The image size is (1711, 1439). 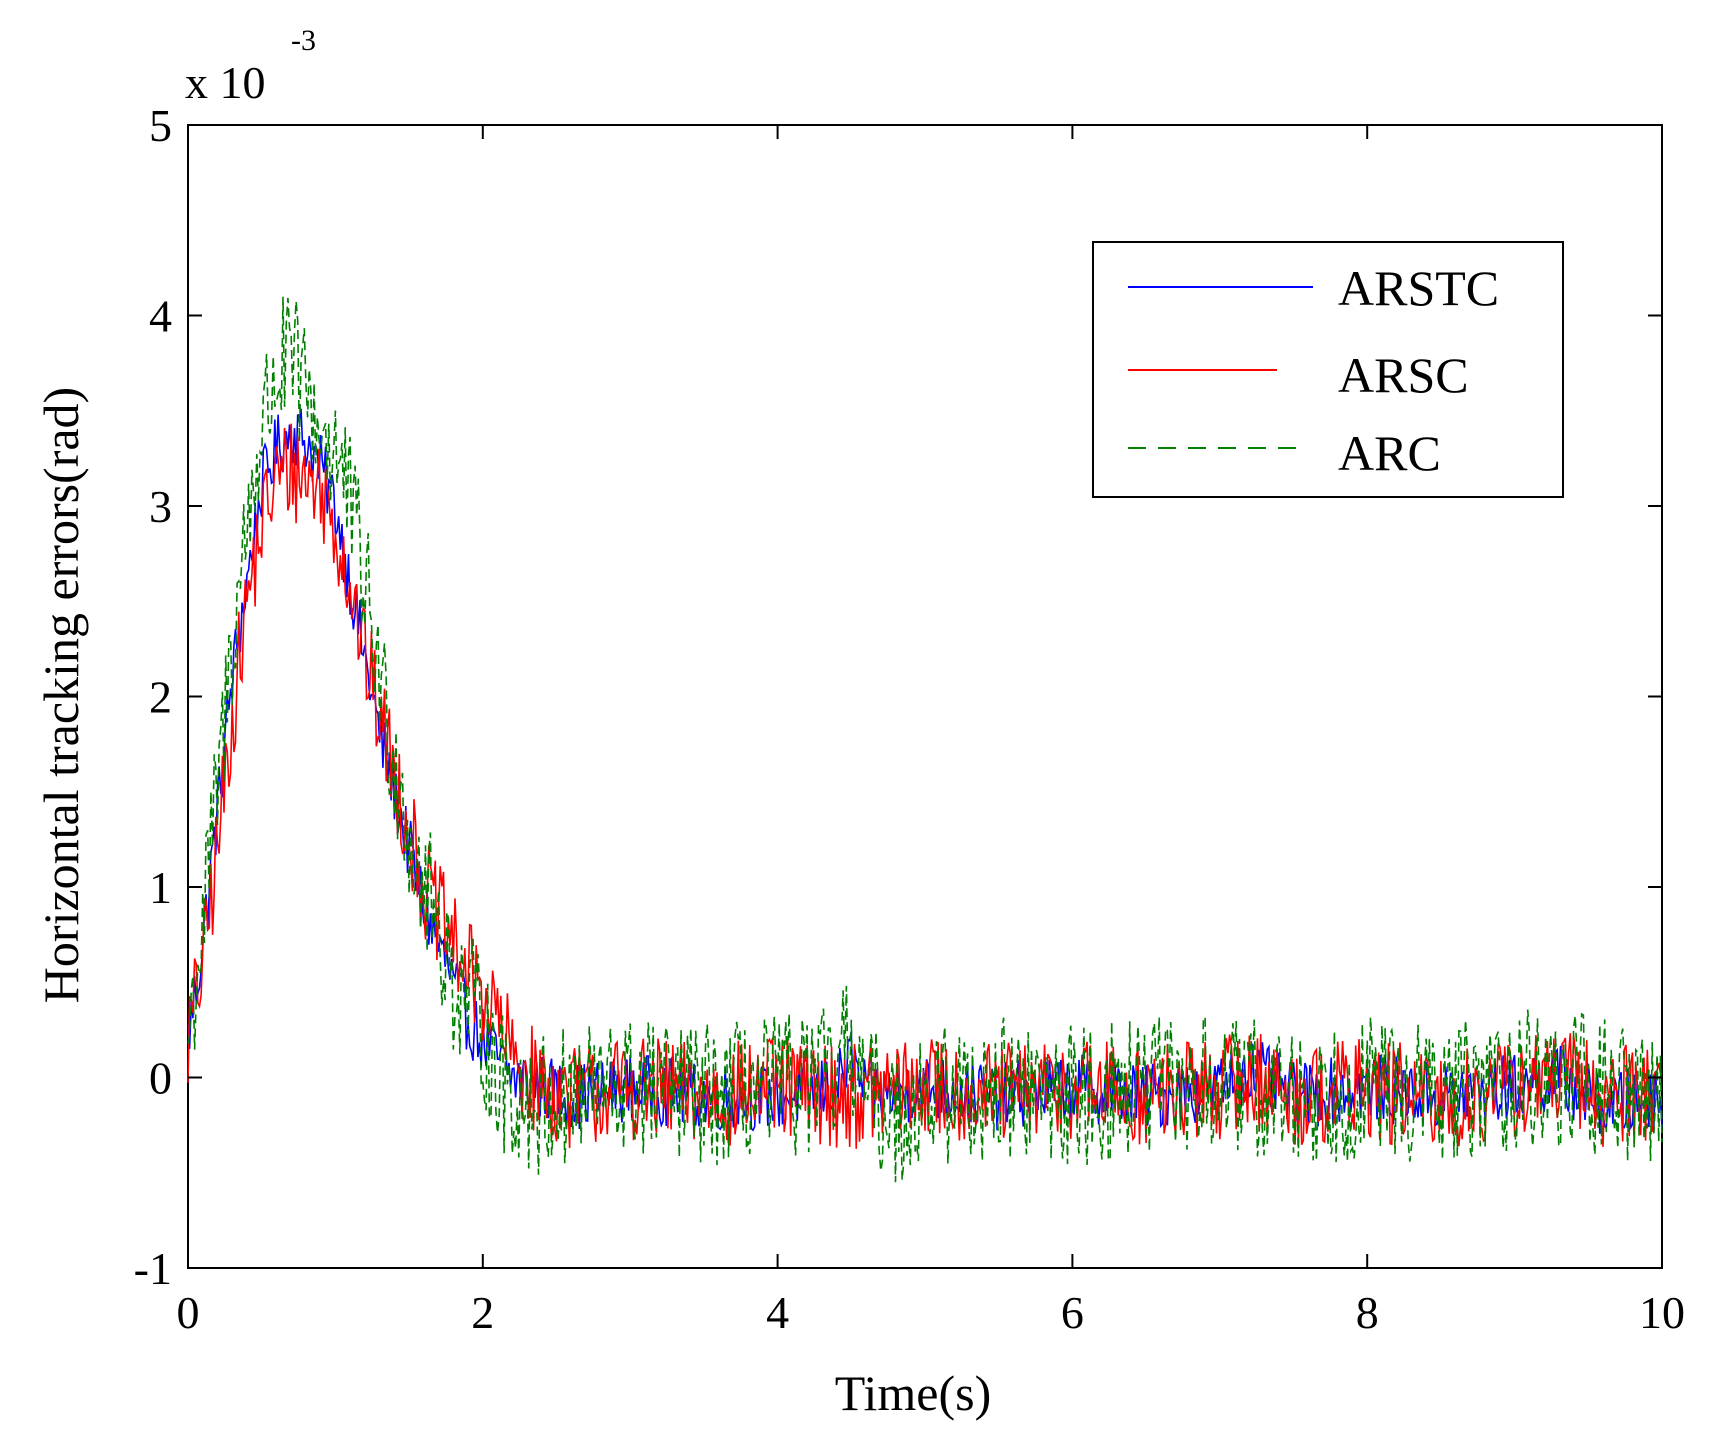 I want to click on x-tick-label: 8, so click(x=1367, y=1312).